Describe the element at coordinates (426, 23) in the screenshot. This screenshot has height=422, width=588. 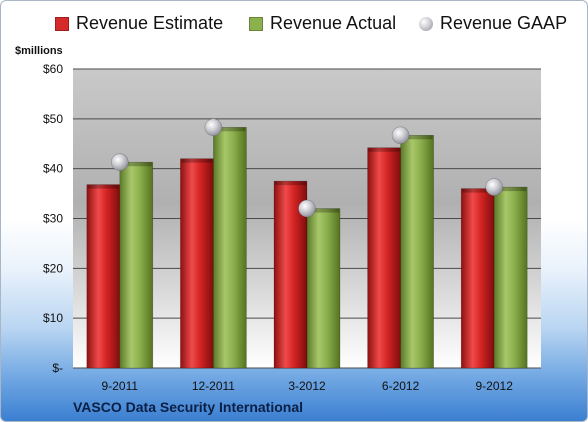
I see `legend-marker-swatch` at that location.